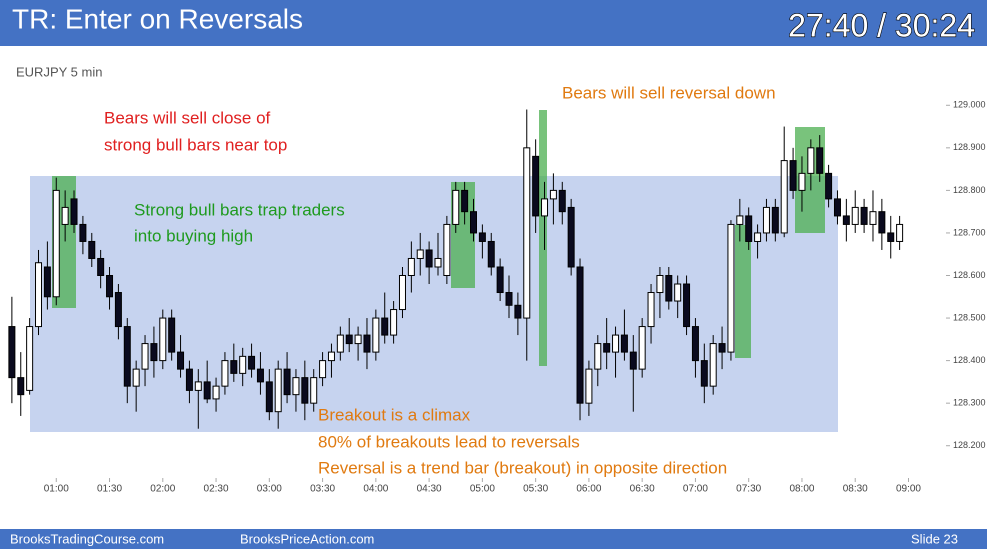 The width and height of the screenshot is (987, 549). What do you see at coordinates (908, 489) in the screenshot?
I see `x-tick-label: 09:00` at bounding box center [908, 489].